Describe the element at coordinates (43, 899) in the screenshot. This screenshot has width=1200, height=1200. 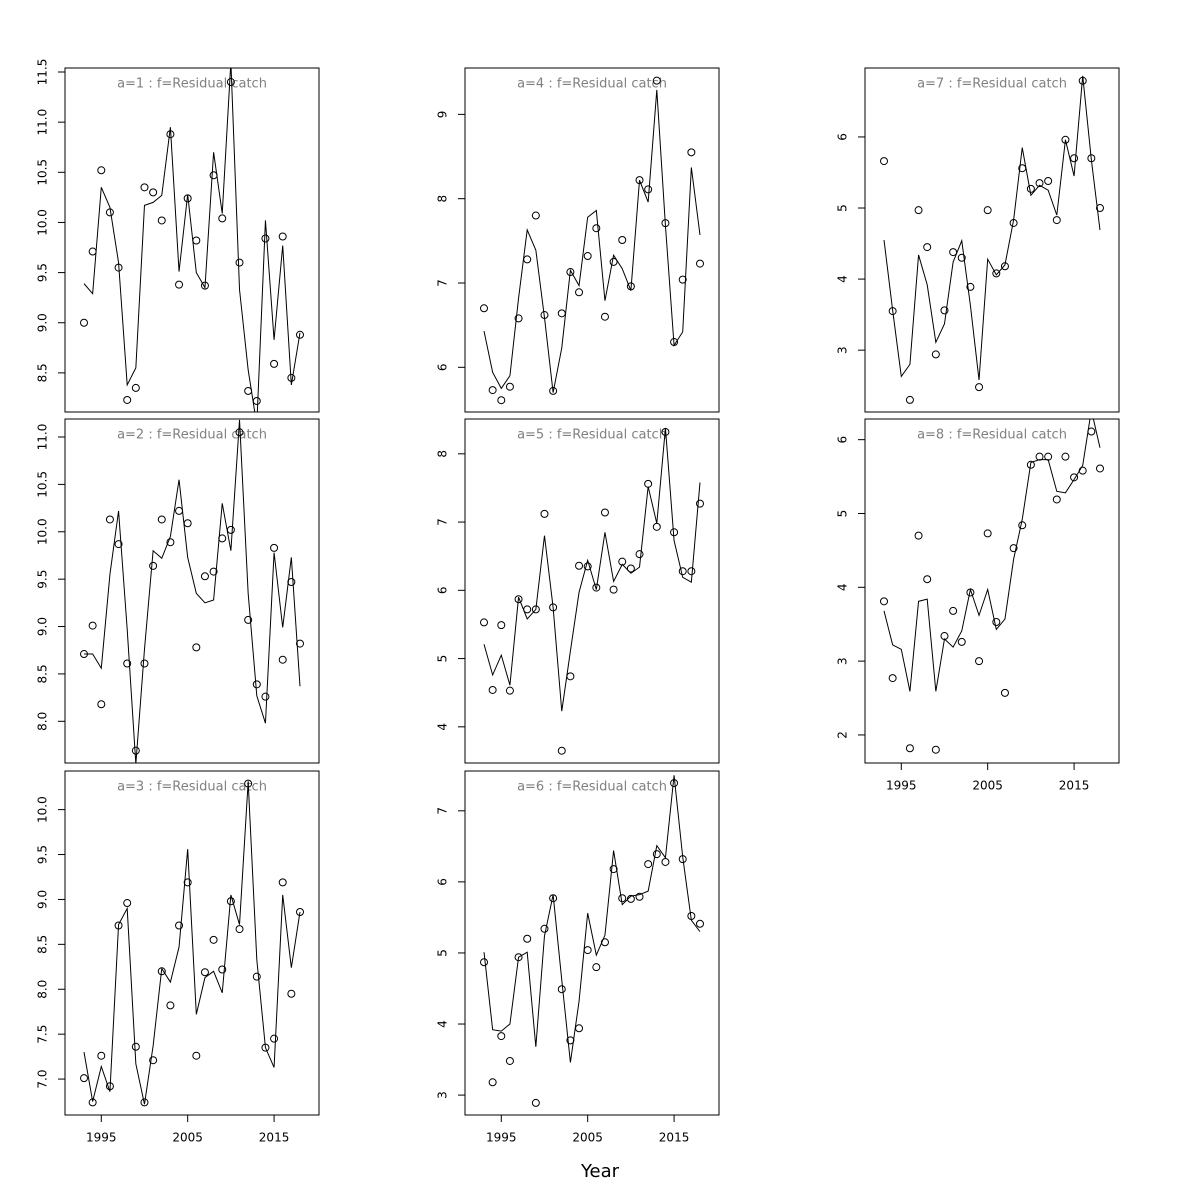
I see `y-tick-label: 9.0` at that location.